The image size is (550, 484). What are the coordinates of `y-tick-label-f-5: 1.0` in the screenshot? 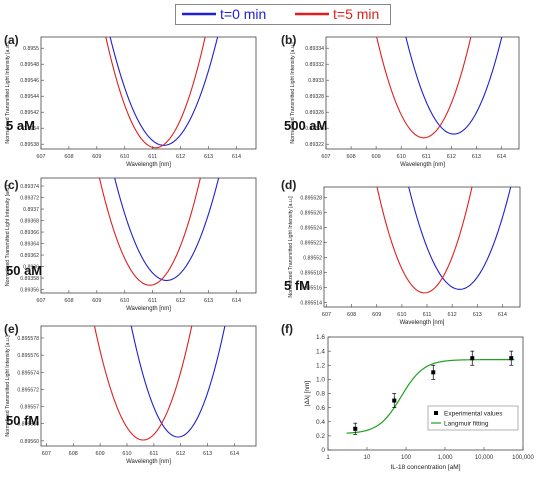 It's located at (320, 380).